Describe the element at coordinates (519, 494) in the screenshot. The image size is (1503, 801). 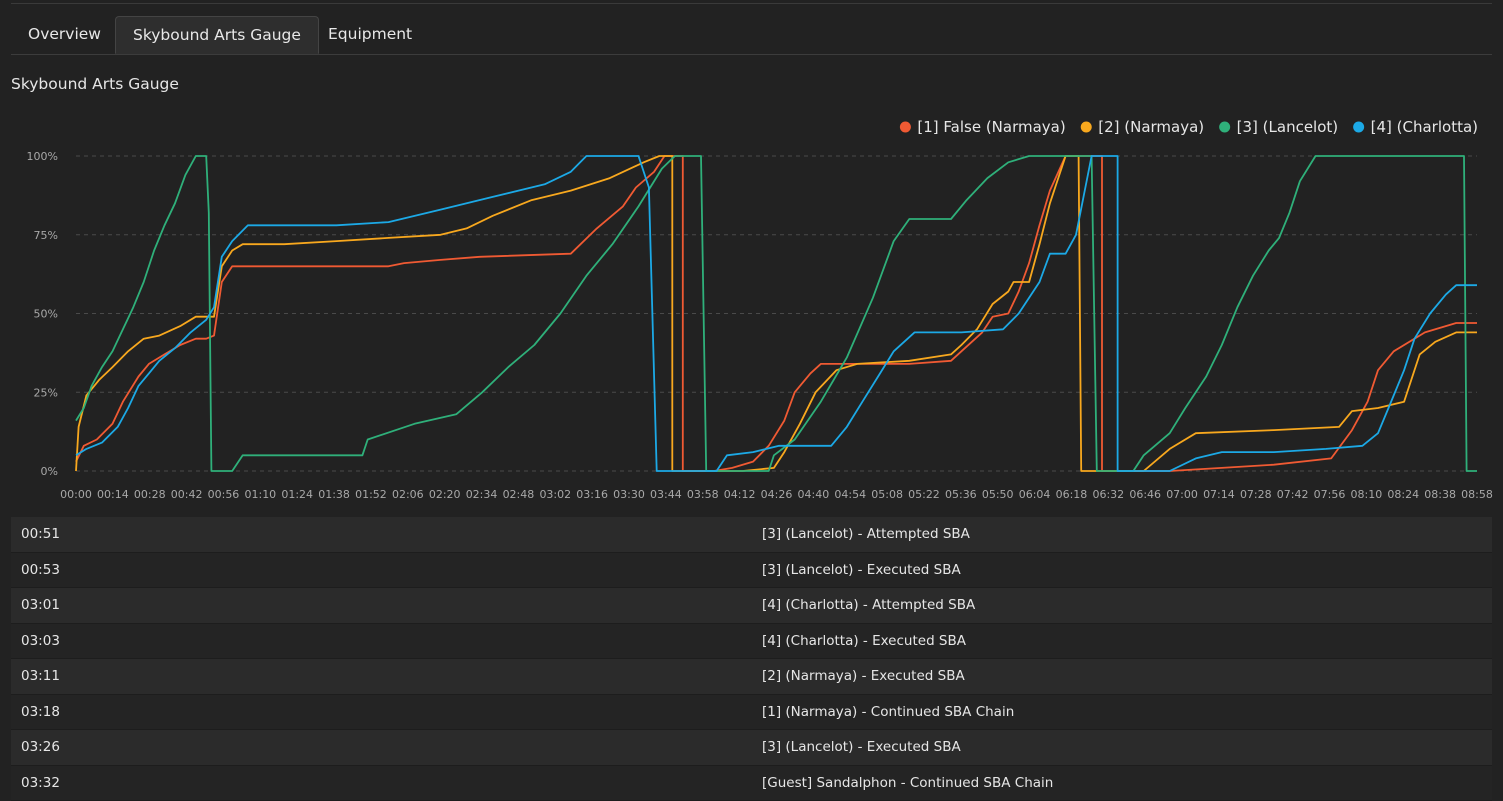
I see `x-tick-label: 02:48` at that location.